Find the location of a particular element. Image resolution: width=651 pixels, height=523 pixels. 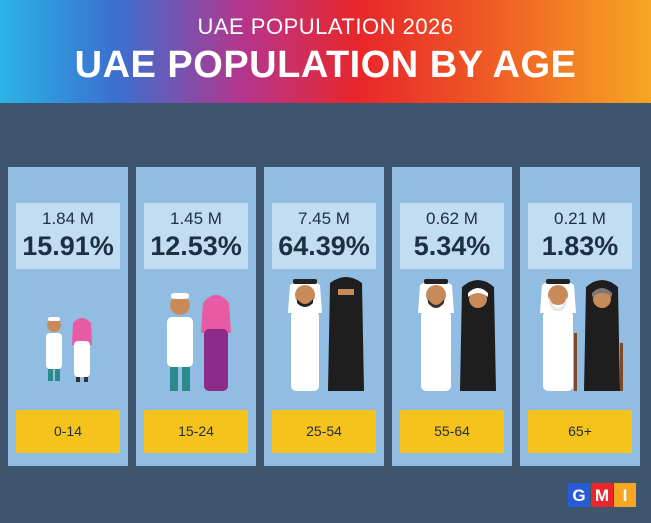

percent-value: 1.83% is located at coordinates (580, 246).